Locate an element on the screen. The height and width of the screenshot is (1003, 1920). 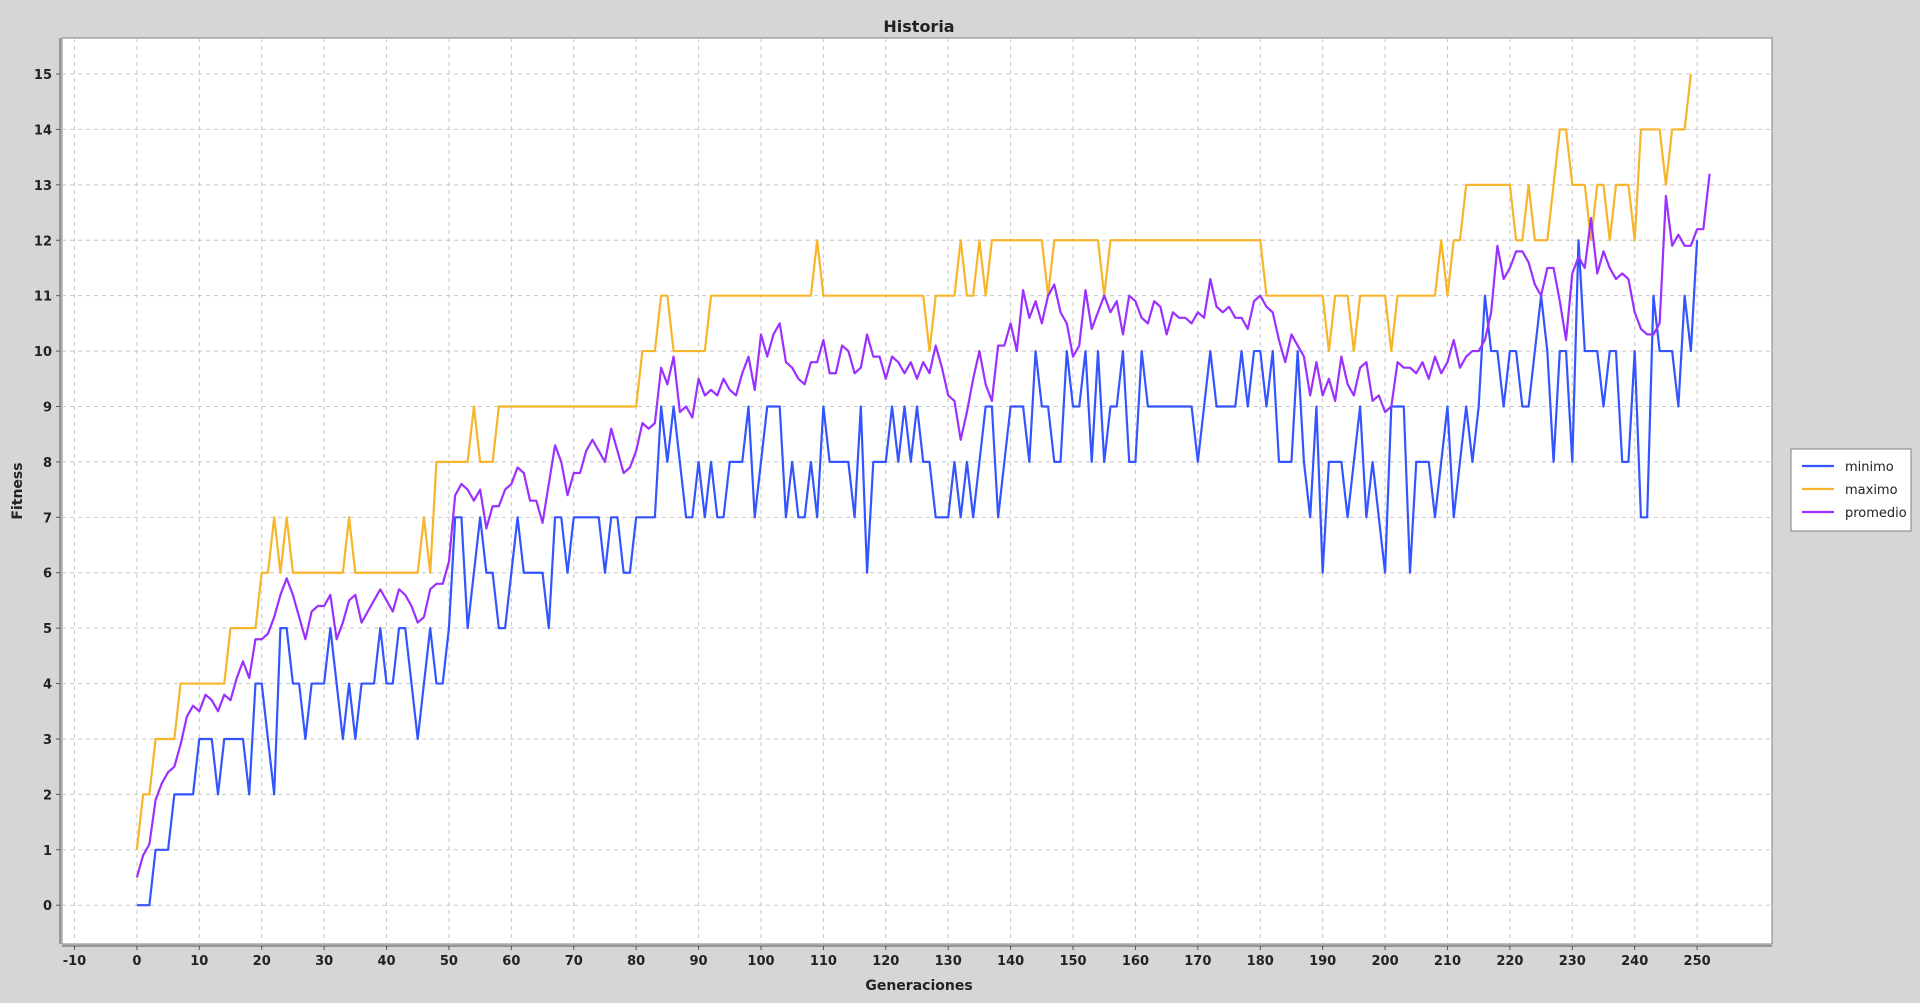
y-tick-label: 13 is located at coordinates (43, 186).